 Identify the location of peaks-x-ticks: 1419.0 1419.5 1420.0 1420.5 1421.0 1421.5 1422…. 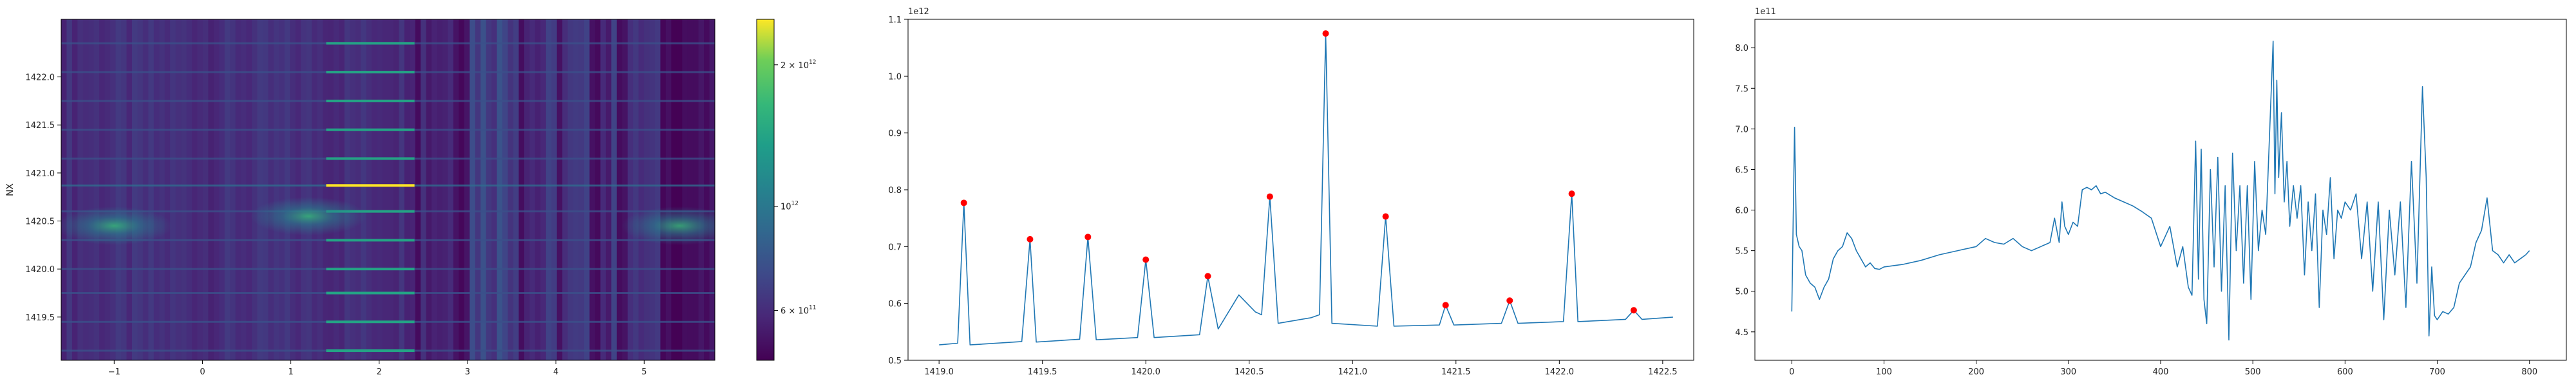
(1301, 368).